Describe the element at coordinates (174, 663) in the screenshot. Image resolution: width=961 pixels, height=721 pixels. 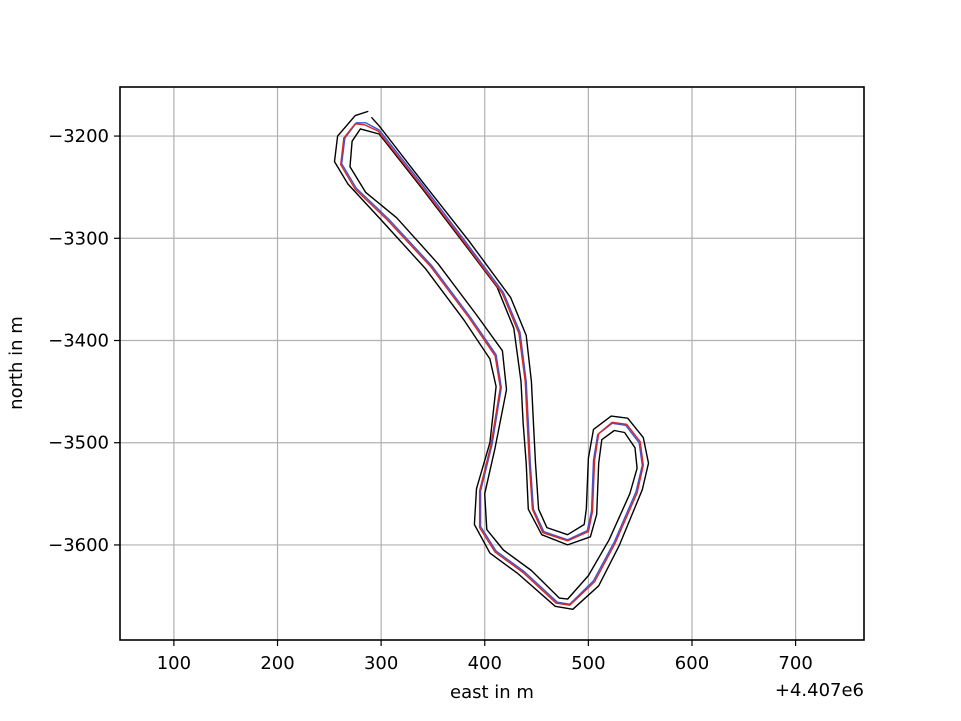
I see `x-tick-label: 100` at that location.